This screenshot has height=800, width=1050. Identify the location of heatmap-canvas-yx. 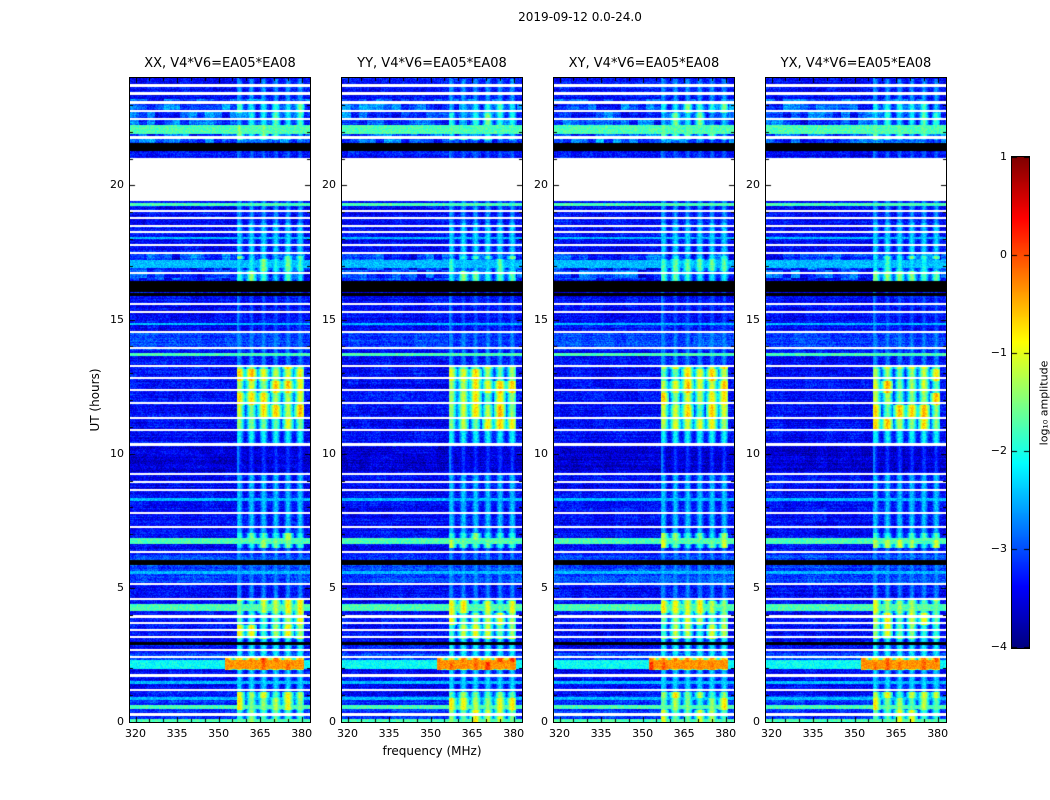
(856, 400).